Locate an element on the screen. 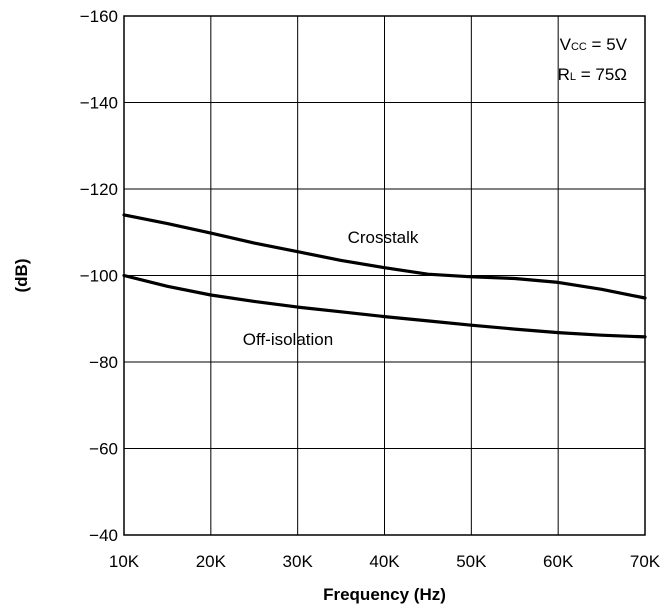 The height and width of the screenshot is (608, 669). series-line-off-isolation is located at coordinates (384, 306).